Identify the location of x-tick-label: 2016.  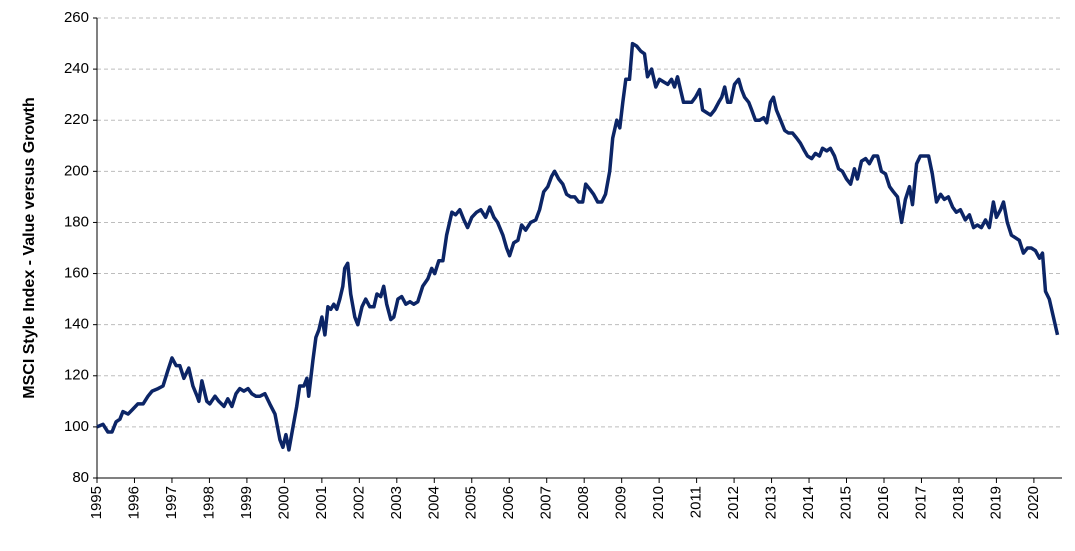
(883, 502).